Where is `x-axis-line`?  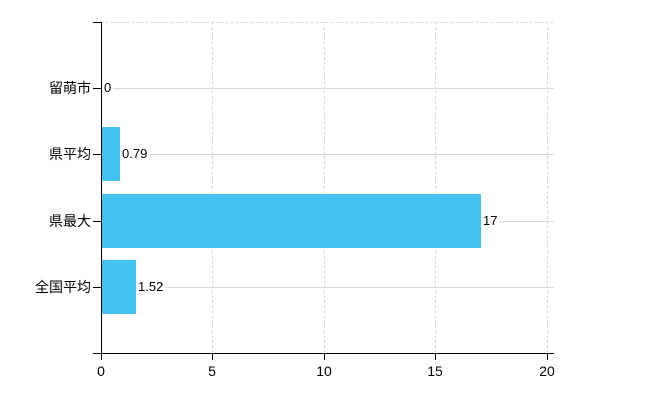
x-axis-line is located at coordinates (323, 353).